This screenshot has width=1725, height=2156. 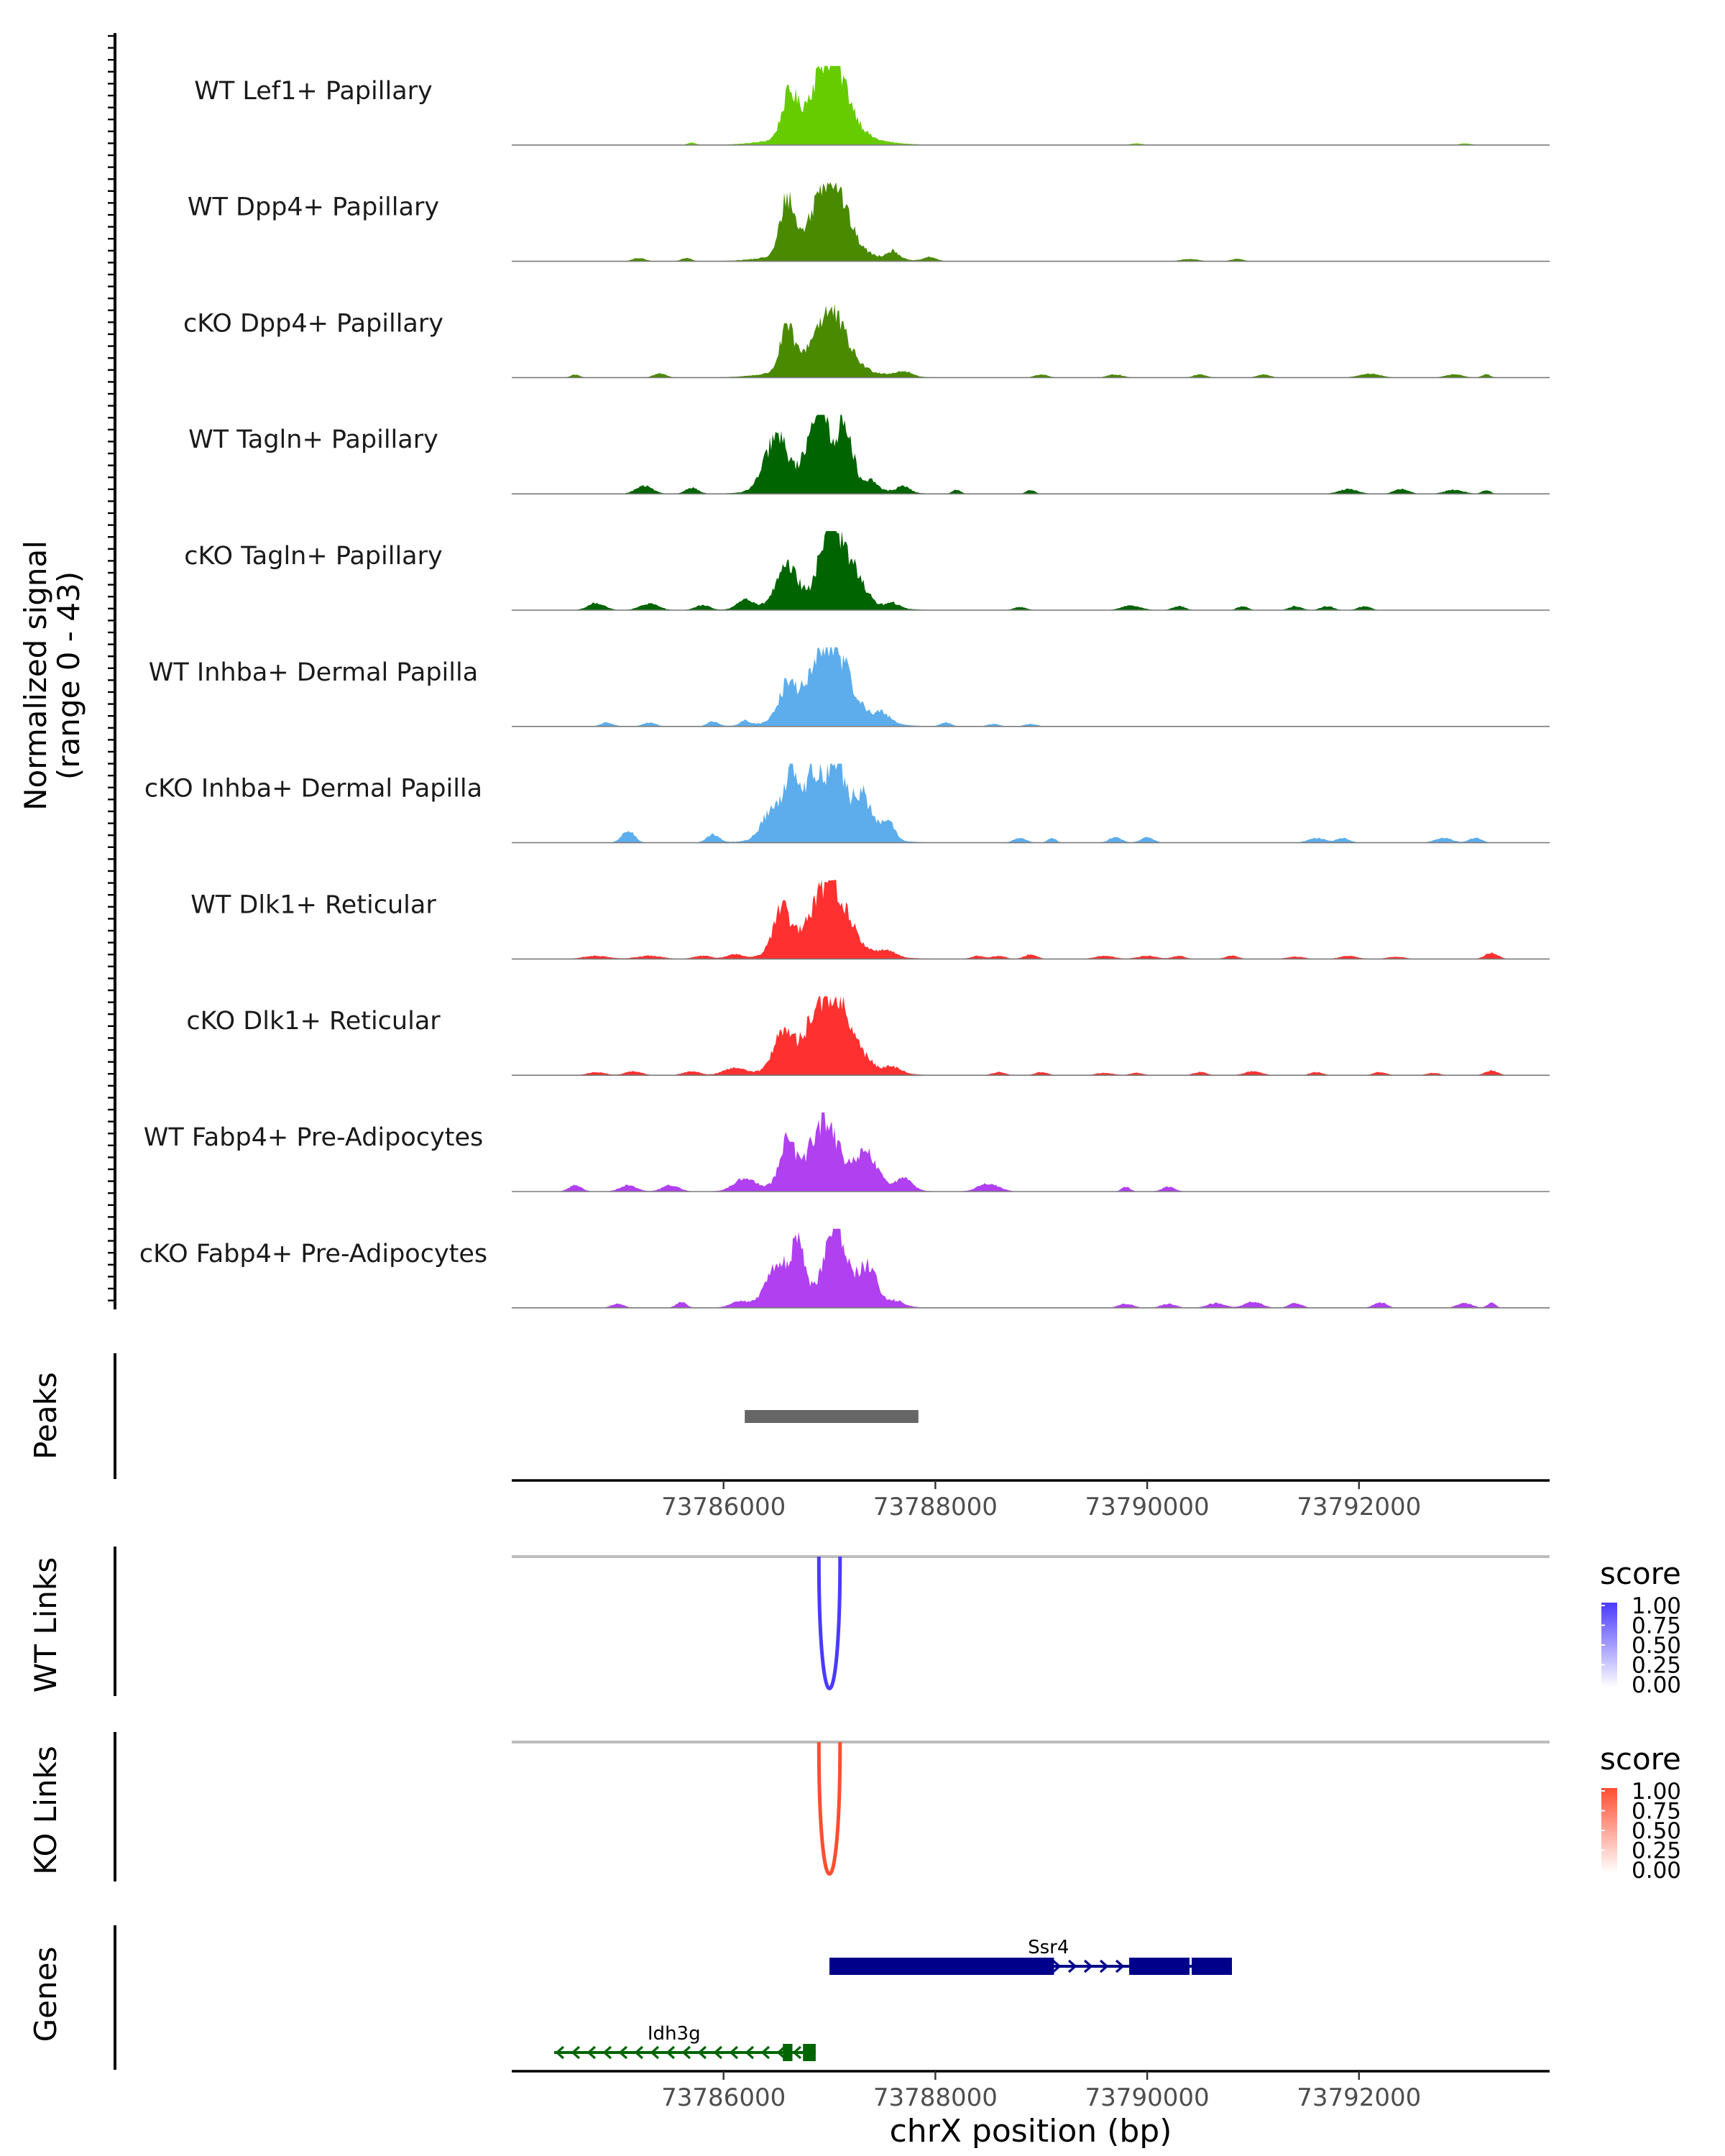 I want to click on track-label: cKO Fabp4+ Pre-Adipocytes, so click(x=313, y=1254).